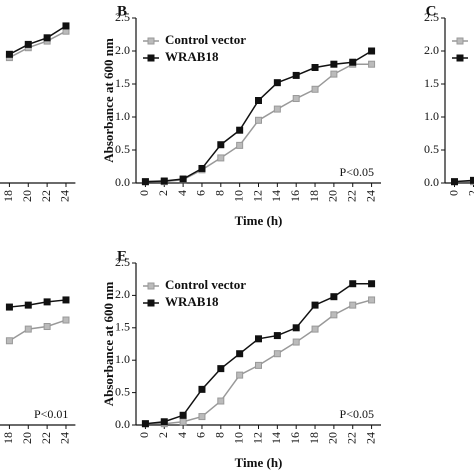 Image resolution: width=474 pixels, height=474 pixels. What do you see at coordinates (238, 196) in the screenshot?
I see `x-tick-label: 10` at bounding box center [238, 196].